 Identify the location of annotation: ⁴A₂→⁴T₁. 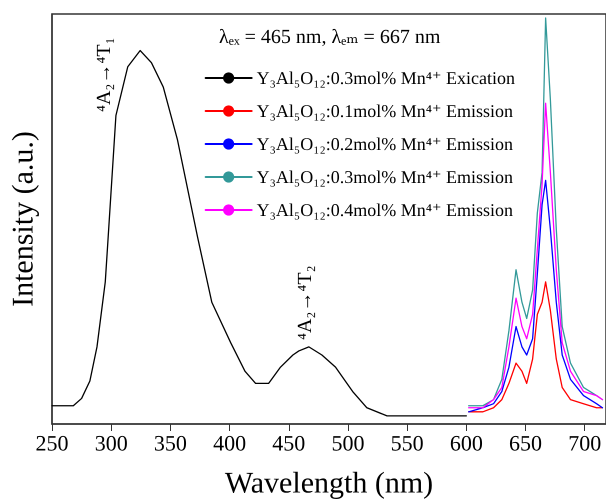
(104, 74).